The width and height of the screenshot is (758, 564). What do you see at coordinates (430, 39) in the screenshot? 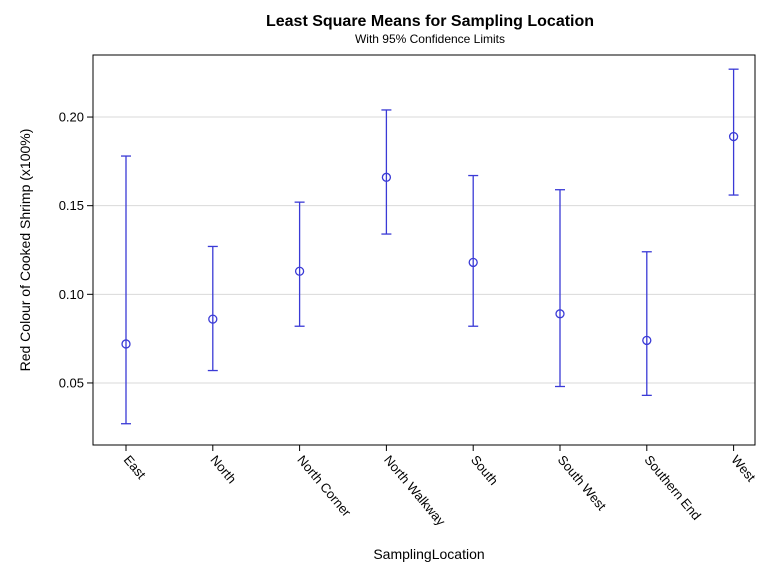
I see `chart-subtitle: With 95% Confidence Limits` at bounding box center [430, 39].